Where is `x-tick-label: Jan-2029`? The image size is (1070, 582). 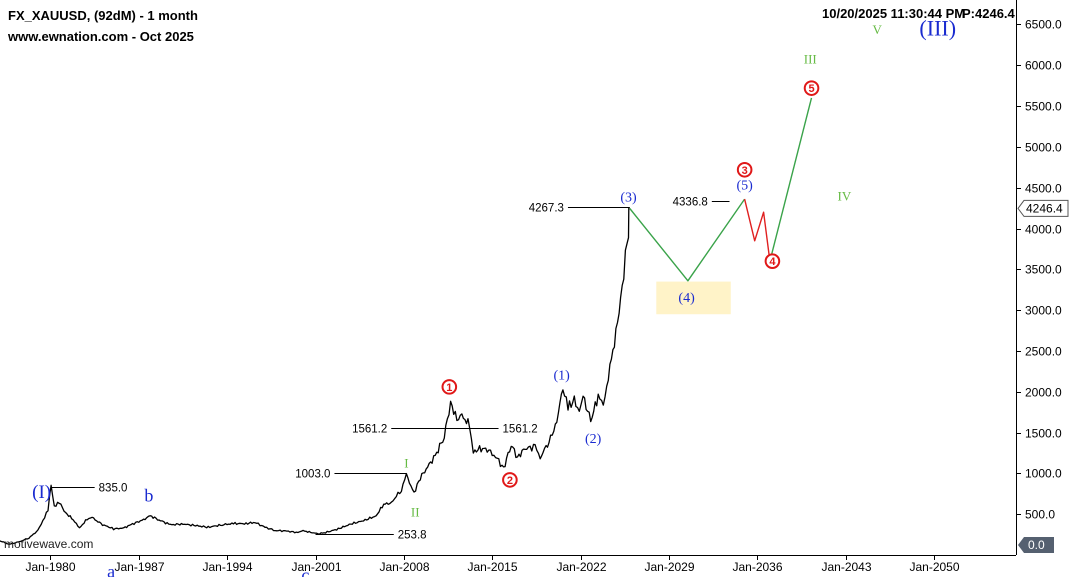 x-tick-label: Jan-2029 is located at coordinates (669, 567).